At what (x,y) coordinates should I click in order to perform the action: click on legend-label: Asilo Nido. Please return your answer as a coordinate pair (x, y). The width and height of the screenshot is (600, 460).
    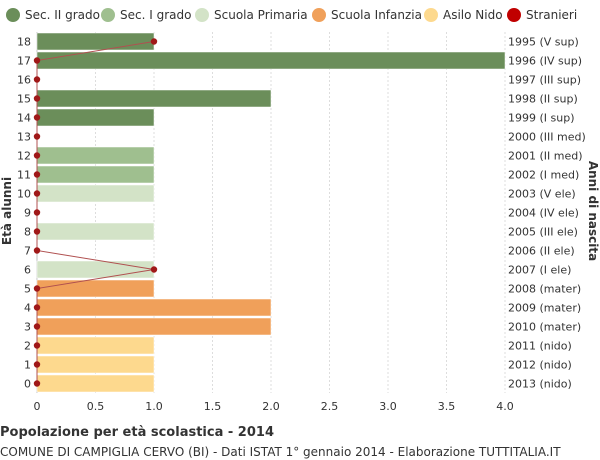
    Looking at the image, I should click on (473, 15).